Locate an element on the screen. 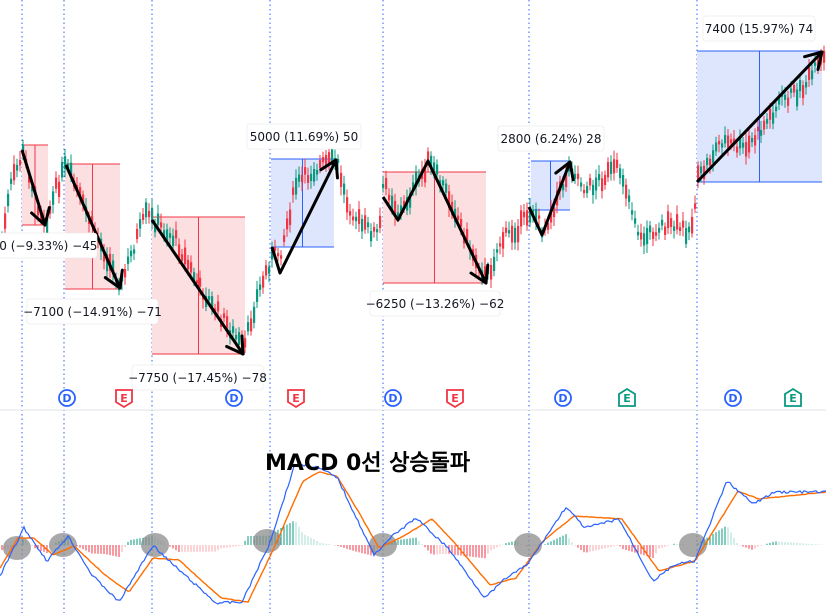 This screenshot has height=613, width=826. marker-shield is located at coordinates (124, 399).